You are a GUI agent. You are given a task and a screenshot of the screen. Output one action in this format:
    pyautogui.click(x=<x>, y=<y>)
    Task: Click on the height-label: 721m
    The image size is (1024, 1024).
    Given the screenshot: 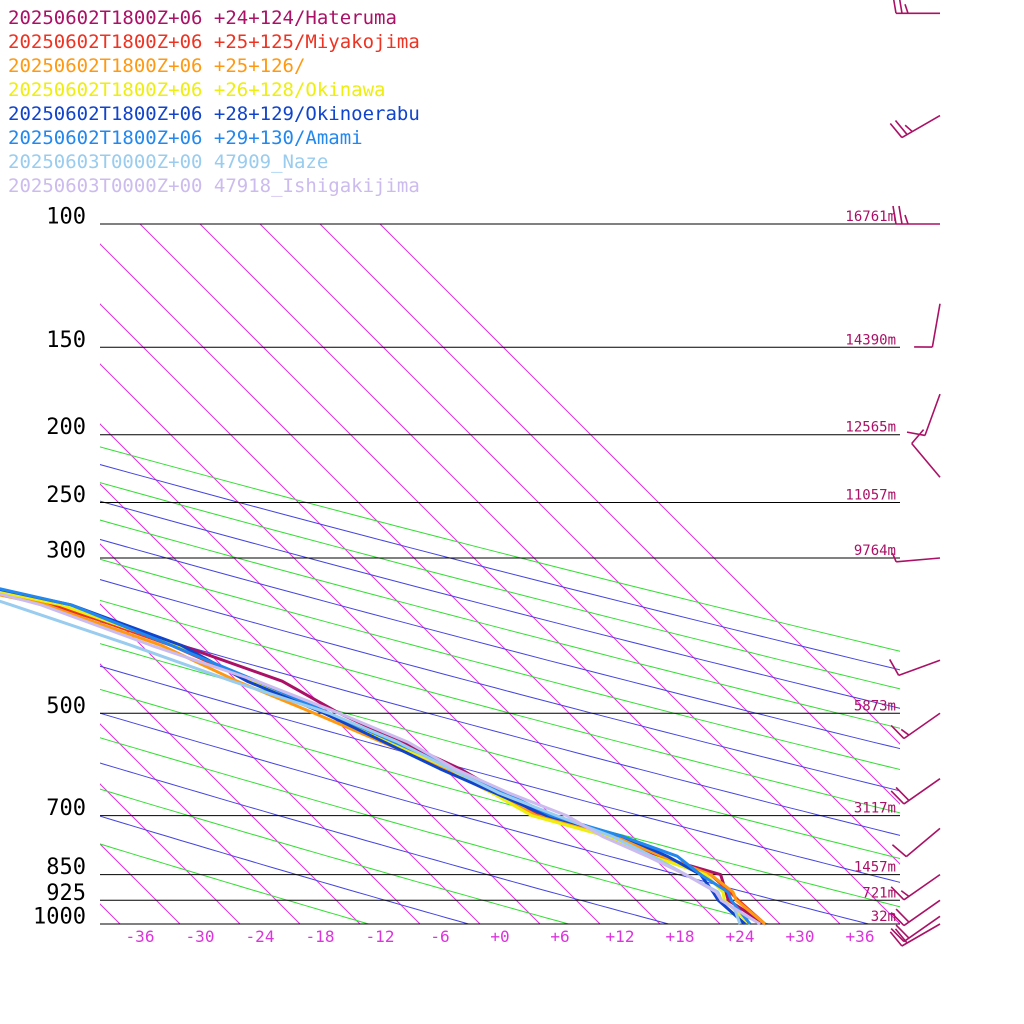 What is the action you would take?
    pyautogui.click(x=879, y=893)
    